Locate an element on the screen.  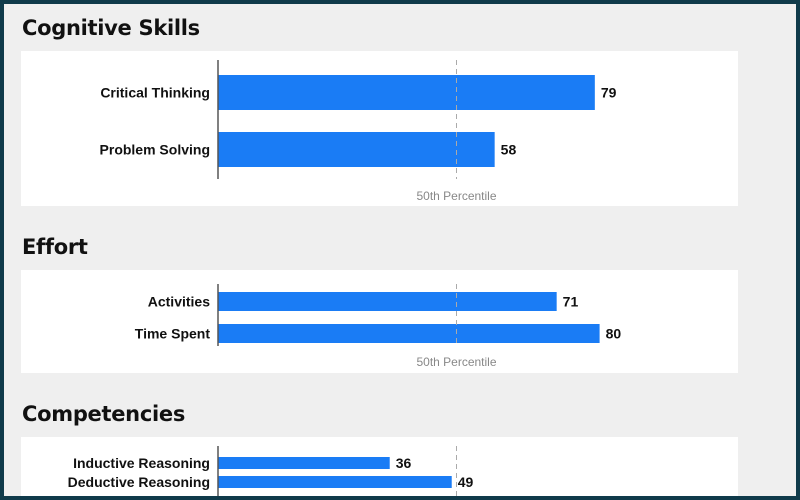
bar-inductive-reasoning is located at coordinates (304, 463).